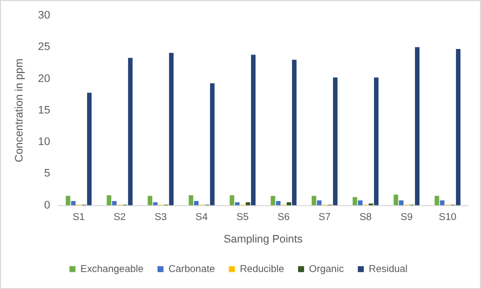 The width and height of the screenshot is (481, 289). Describe the element at coordinates (47, 174) in the screenshot. I see `y-tick-label: 5` at that location.